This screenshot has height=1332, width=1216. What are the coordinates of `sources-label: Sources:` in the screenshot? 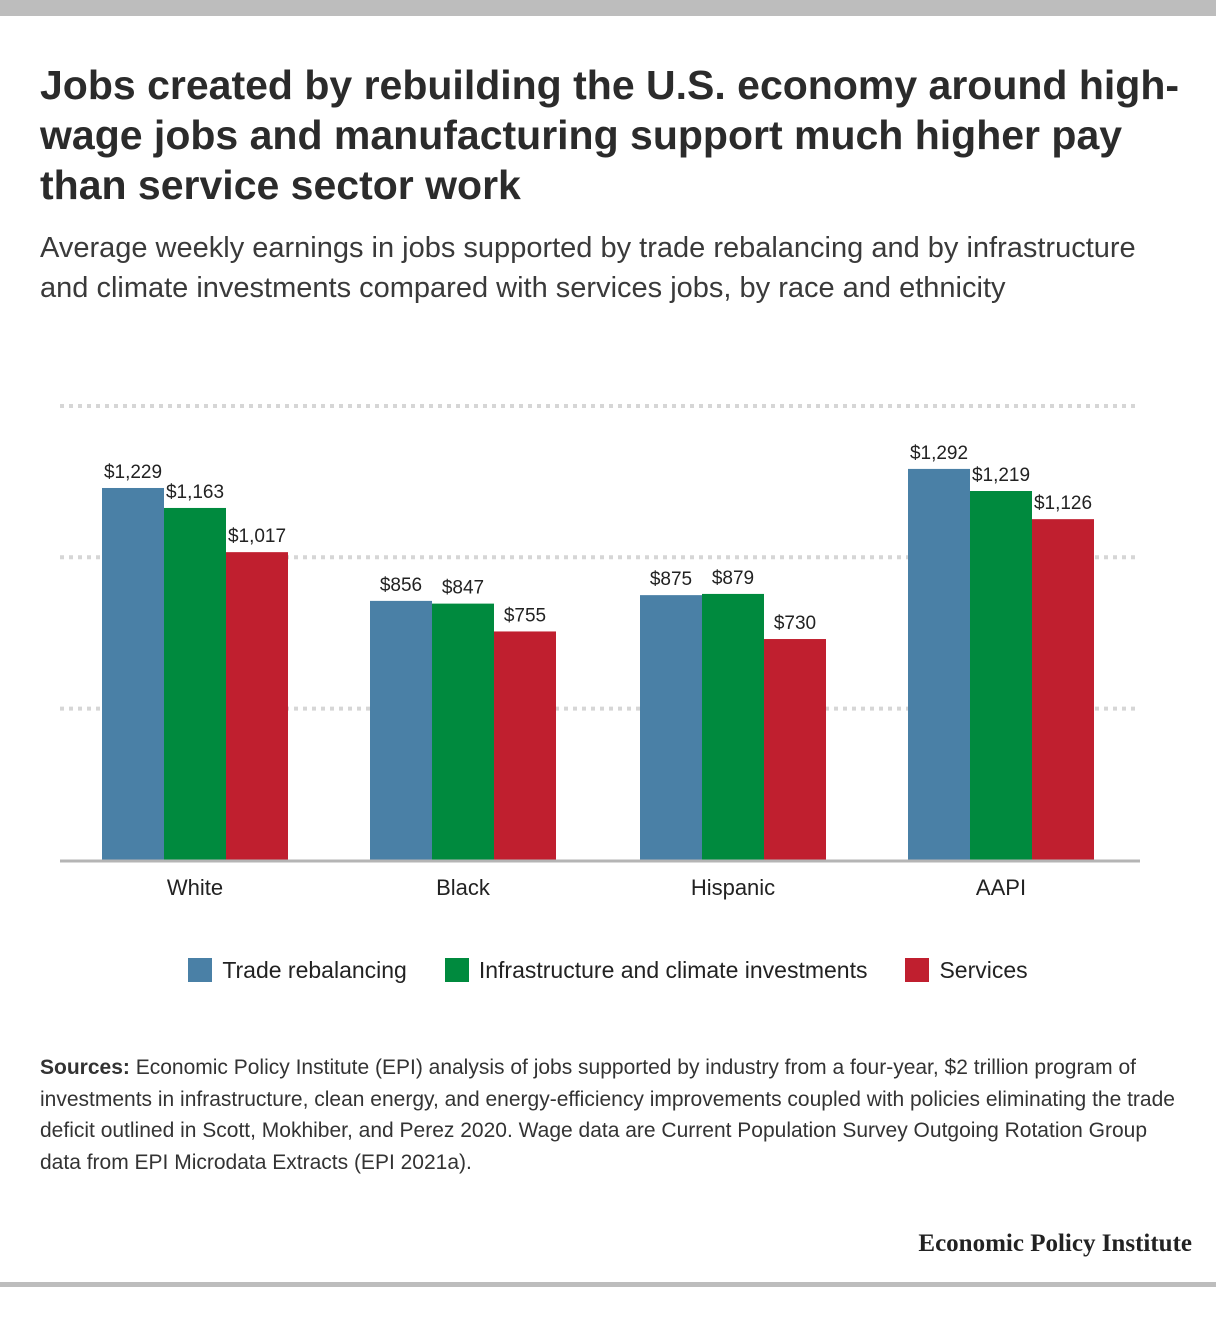 It's located at (85, 1067).